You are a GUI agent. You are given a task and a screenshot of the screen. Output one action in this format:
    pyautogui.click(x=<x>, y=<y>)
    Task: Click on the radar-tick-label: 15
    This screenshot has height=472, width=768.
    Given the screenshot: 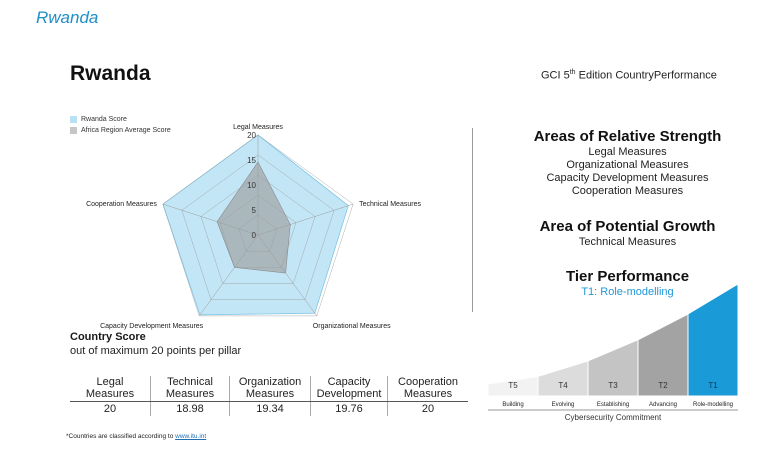 What is the action you would take?
    pyautogui.click(x=251, y=160)
    